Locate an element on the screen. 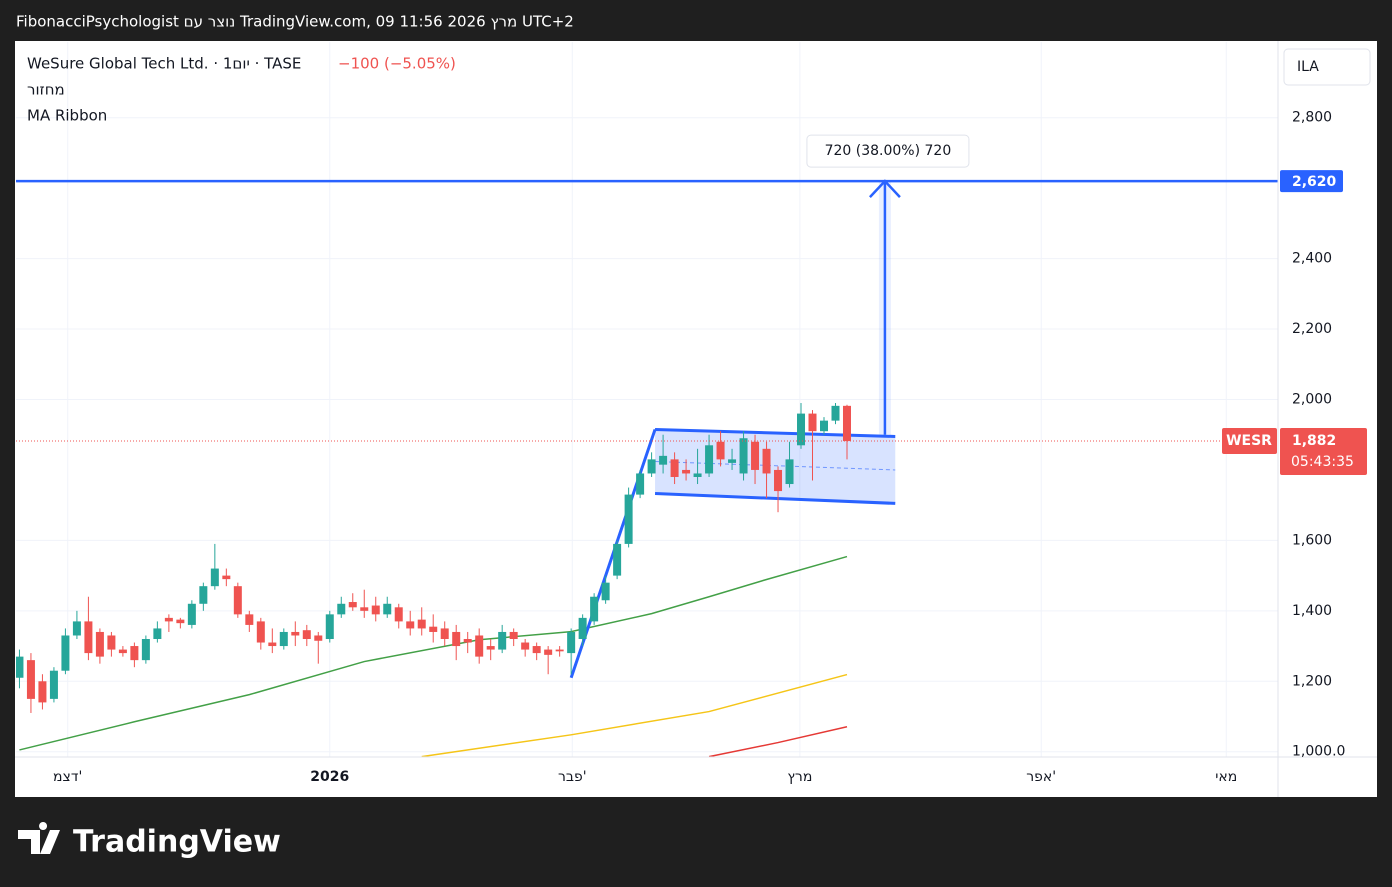  level-label: 2,620 is located at coordinates (1314, 182).